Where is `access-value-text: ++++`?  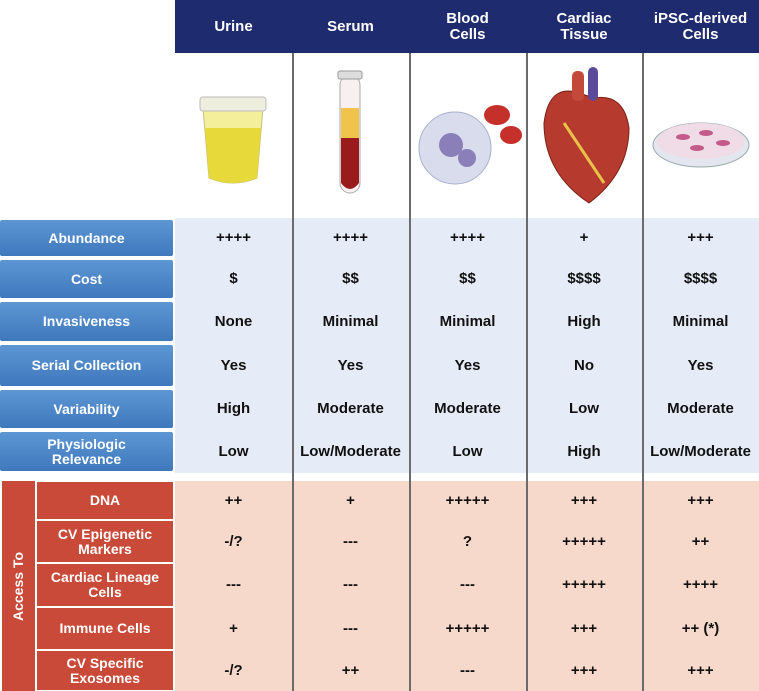 access-value-text: ++++ is located at coordinates (700, 584).